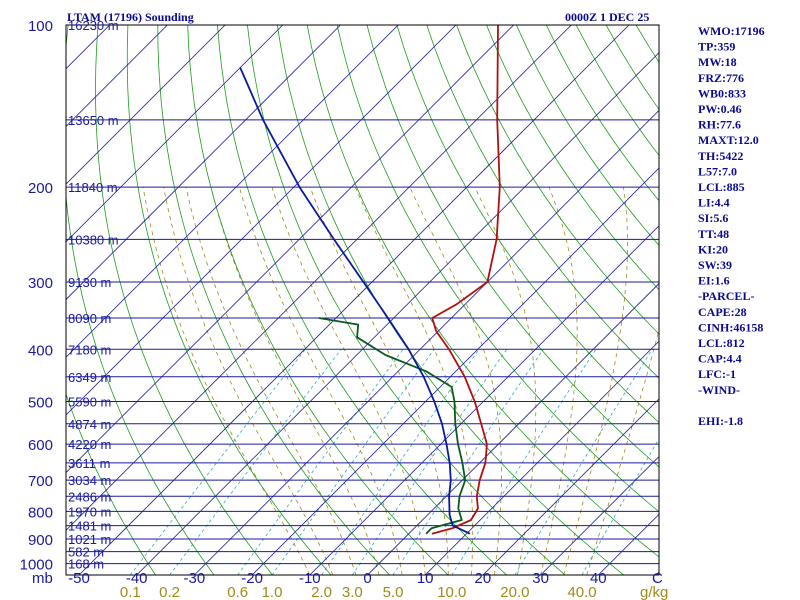 The height and width of the screenshot is (600, 800). What do you see at coordinates (392, 426) in the screenshot?
I see `dewpoint-trace` at bounding box center [392, 426].